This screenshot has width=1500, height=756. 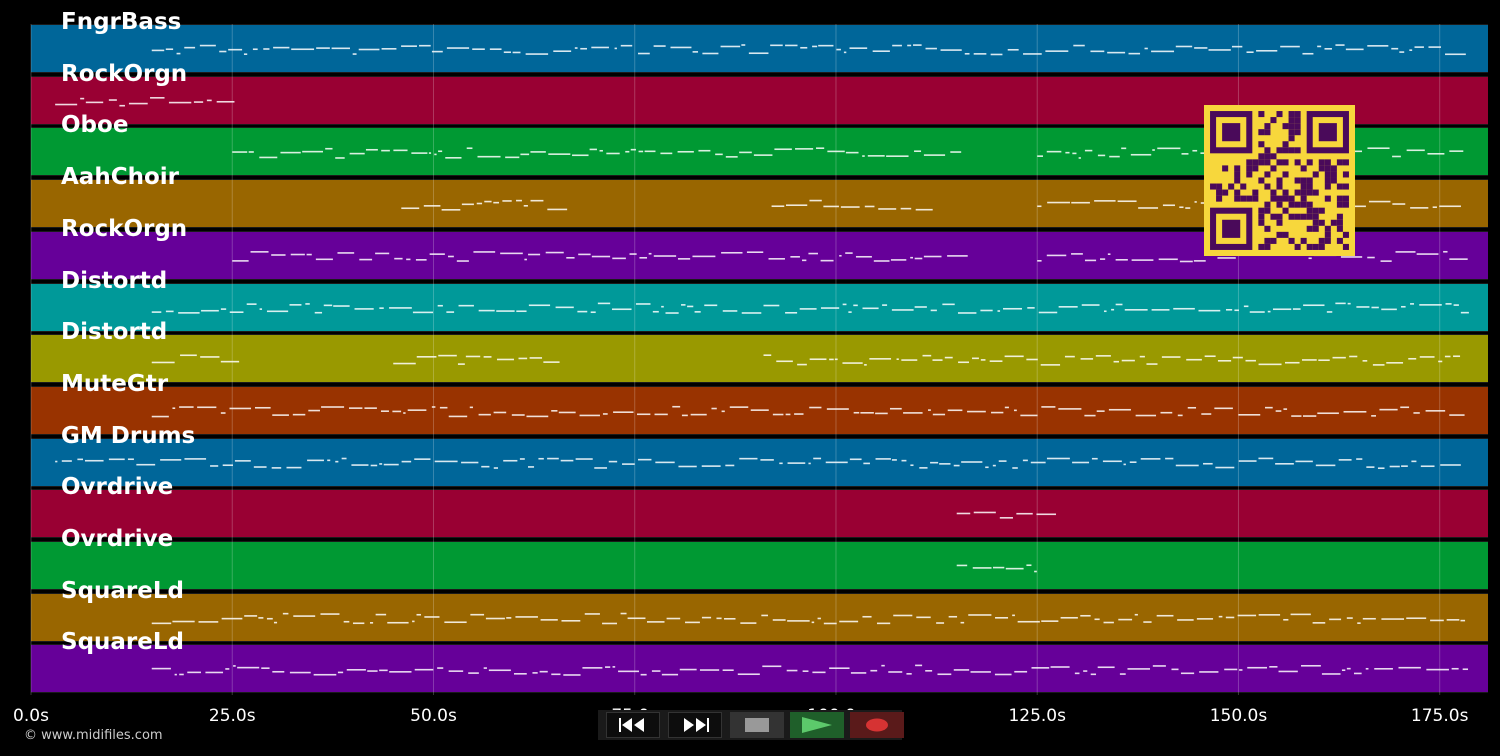 I want to click on stop-icon, so click(x=757, y=725).